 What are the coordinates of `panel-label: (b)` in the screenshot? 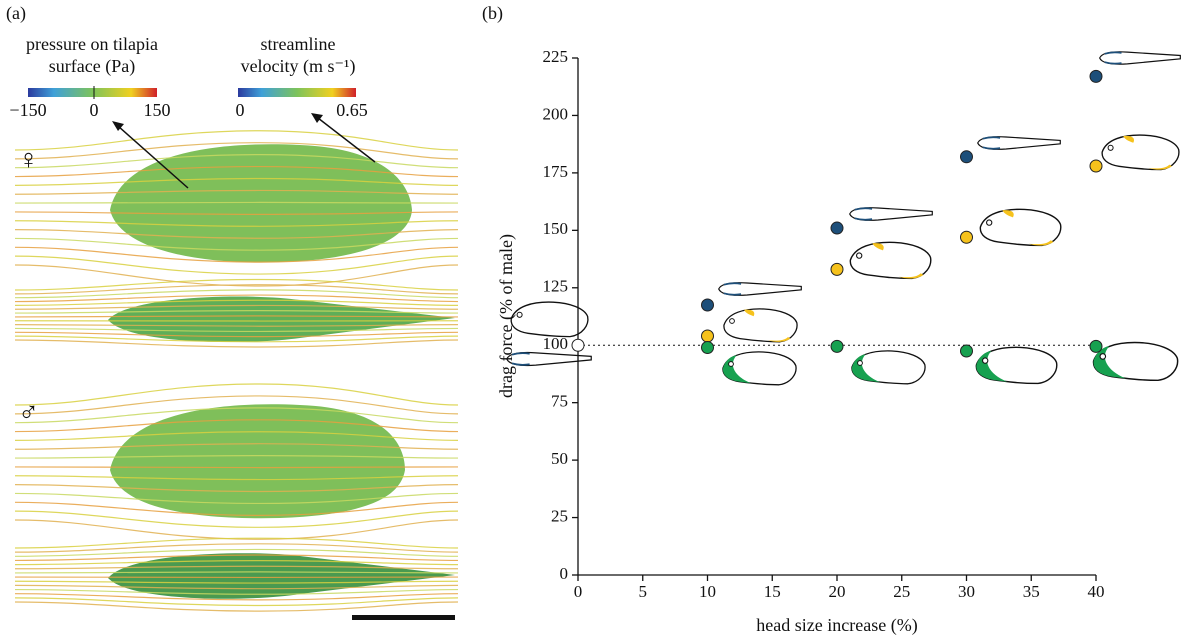 It's located at (492, 13).